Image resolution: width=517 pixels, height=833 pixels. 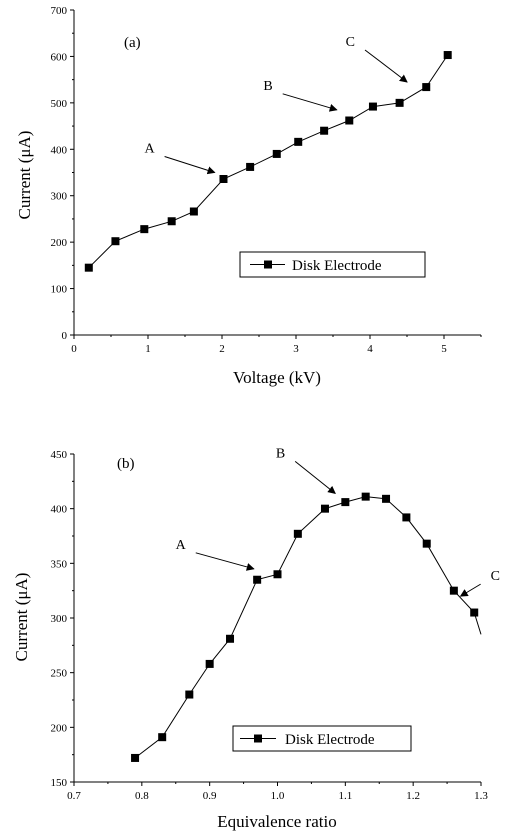 What do you see at coordinates (59, 564) in the screenshot?
I see `y-tick-label-b: 350` at bounding box center [59, 564].